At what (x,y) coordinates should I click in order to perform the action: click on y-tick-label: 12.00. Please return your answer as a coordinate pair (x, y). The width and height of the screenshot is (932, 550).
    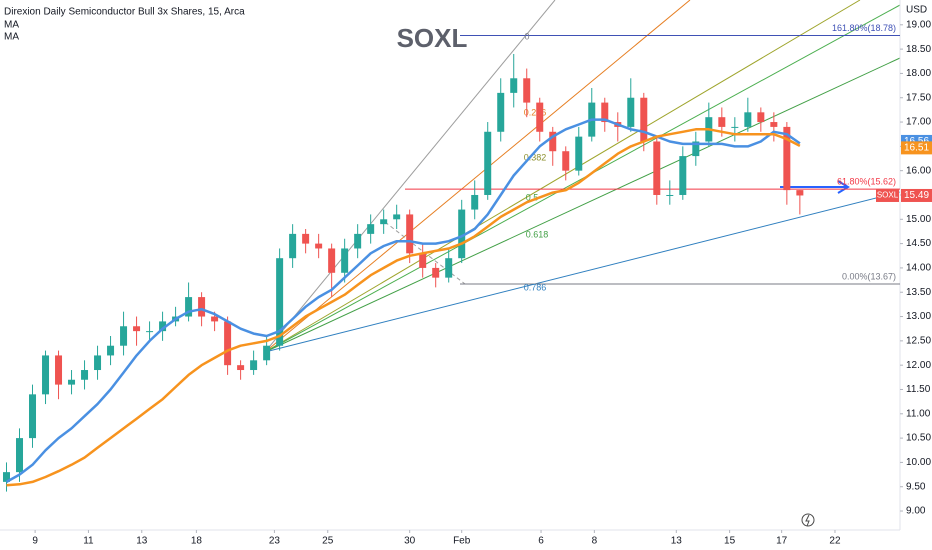
    Looking at the image, I should click on (918, 365).